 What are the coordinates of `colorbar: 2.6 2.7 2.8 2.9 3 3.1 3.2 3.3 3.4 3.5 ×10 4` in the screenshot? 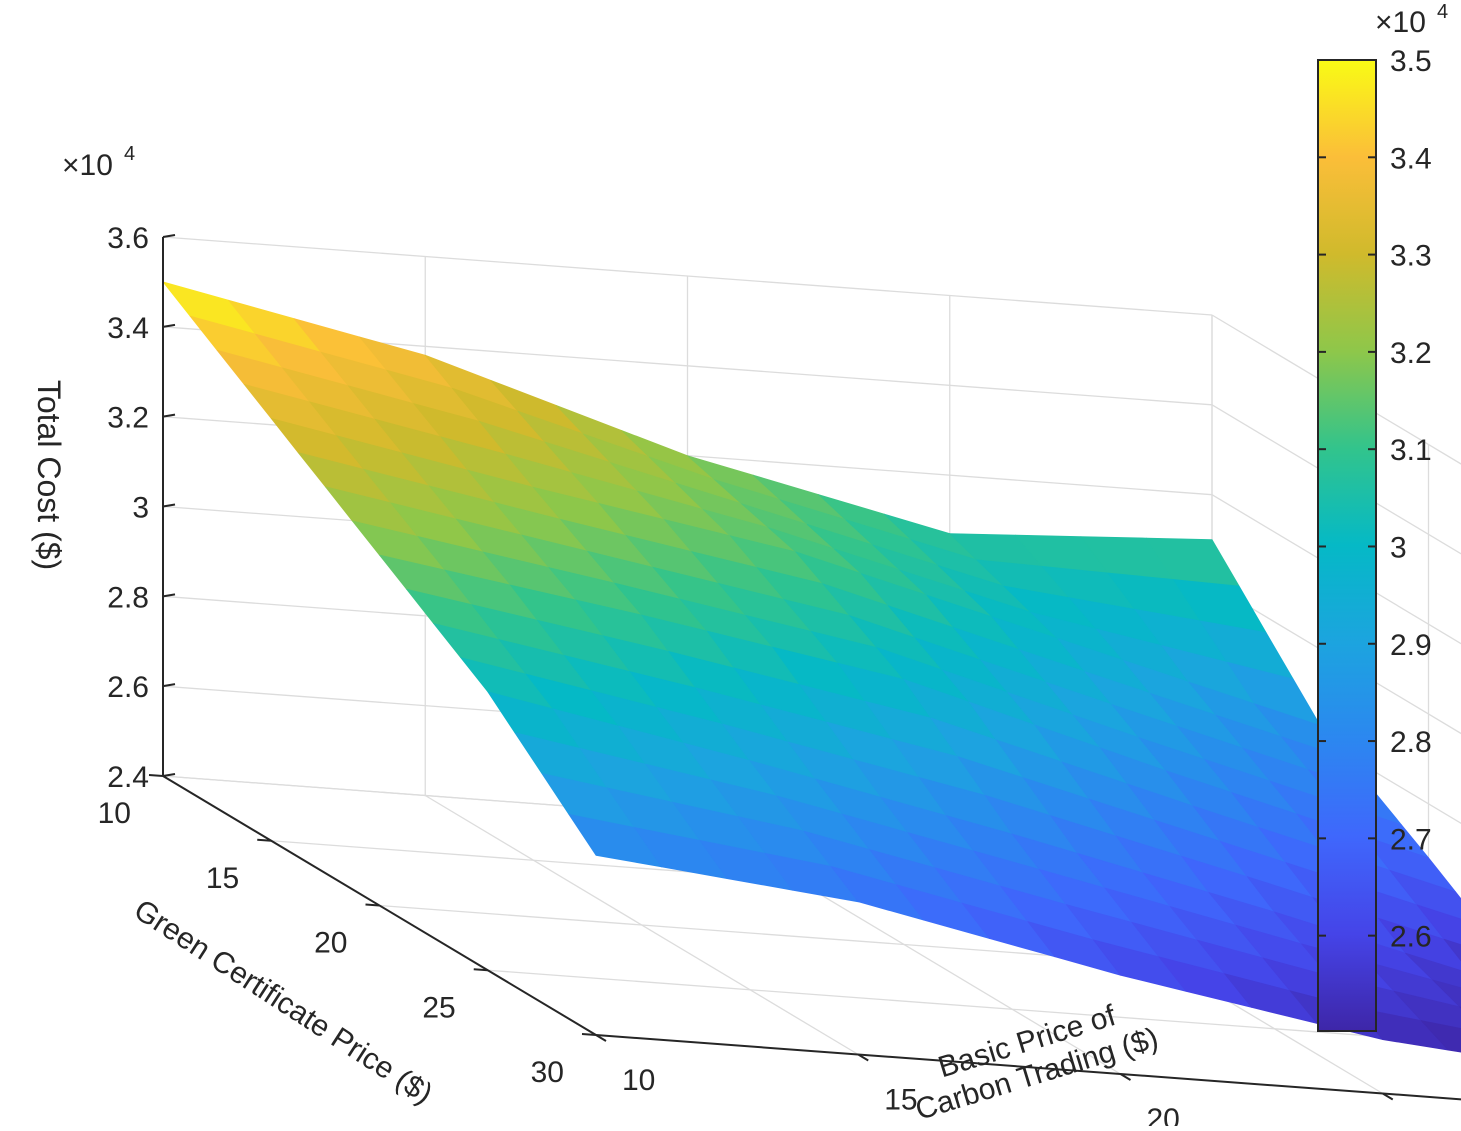 It's located at (1382, 516).